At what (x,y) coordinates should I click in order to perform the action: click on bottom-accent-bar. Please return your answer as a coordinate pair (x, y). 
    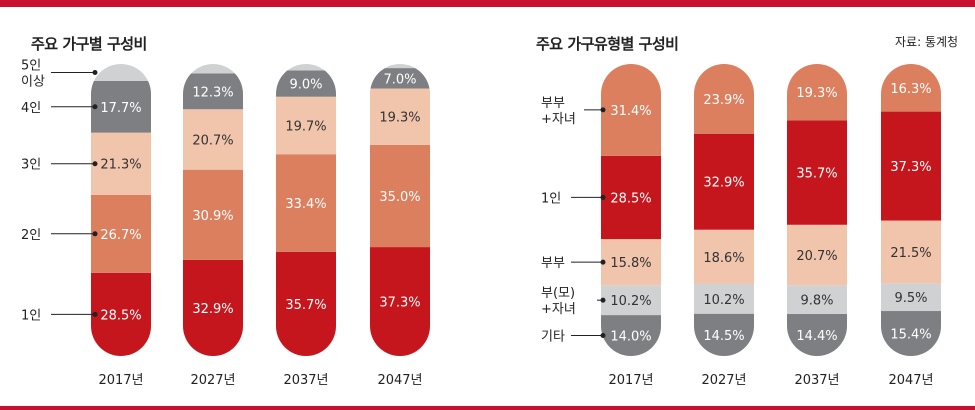
    Looking at the image, I should click on (487, 408).